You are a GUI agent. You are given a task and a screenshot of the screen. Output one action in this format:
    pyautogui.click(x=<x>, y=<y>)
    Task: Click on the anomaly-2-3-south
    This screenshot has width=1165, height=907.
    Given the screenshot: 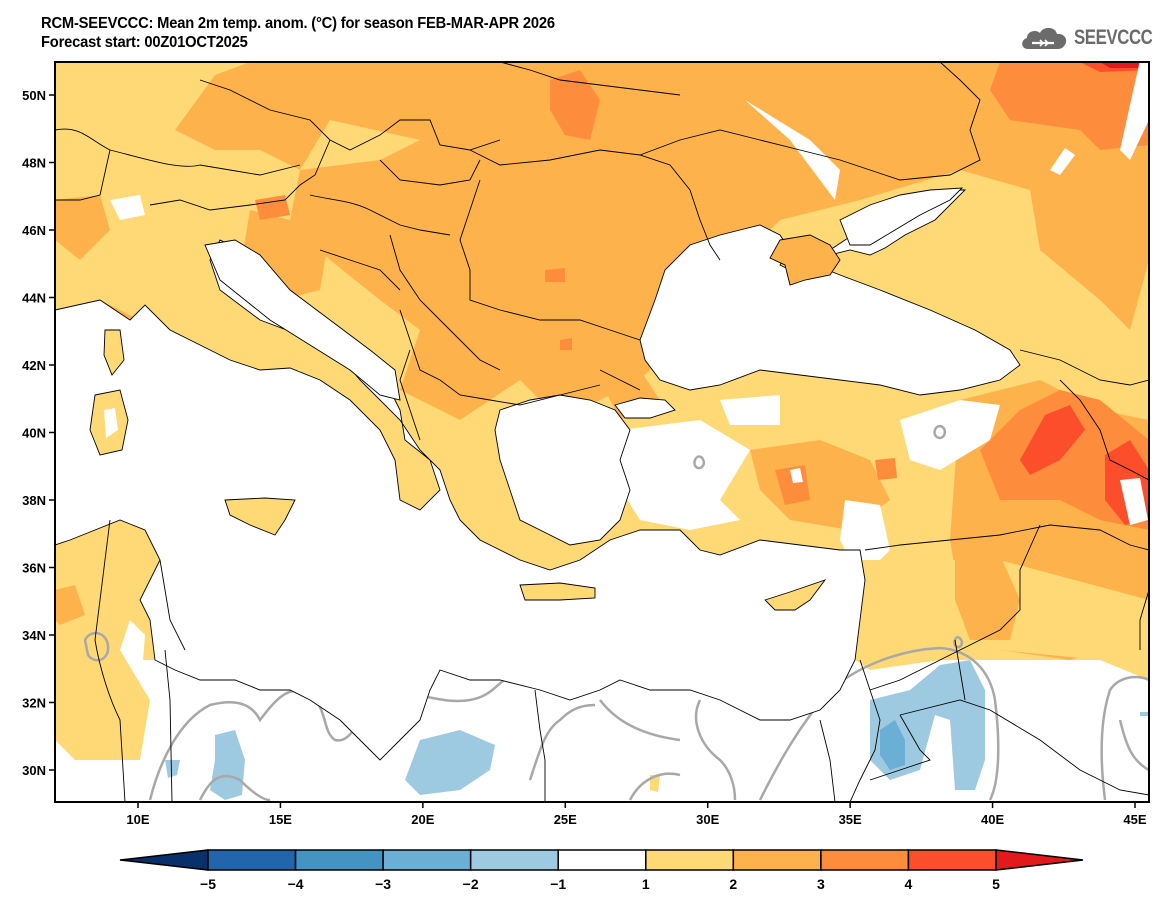 What is the action you would take?
    pyautogui.click(x=537, y=597)
    